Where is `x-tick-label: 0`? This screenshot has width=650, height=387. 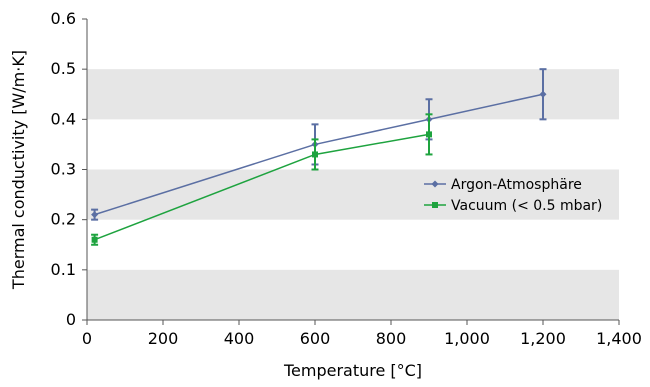
x-tick-label: 0 is located at coordinates (87, 338).